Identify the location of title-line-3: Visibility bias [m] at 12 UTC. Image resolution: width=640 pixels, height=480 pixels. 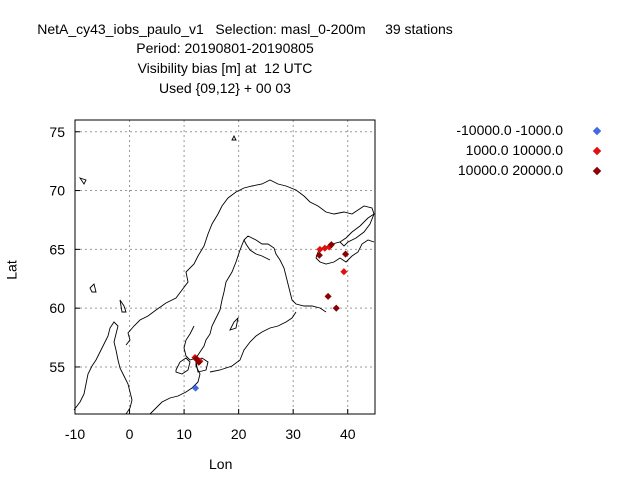
(225, 68).